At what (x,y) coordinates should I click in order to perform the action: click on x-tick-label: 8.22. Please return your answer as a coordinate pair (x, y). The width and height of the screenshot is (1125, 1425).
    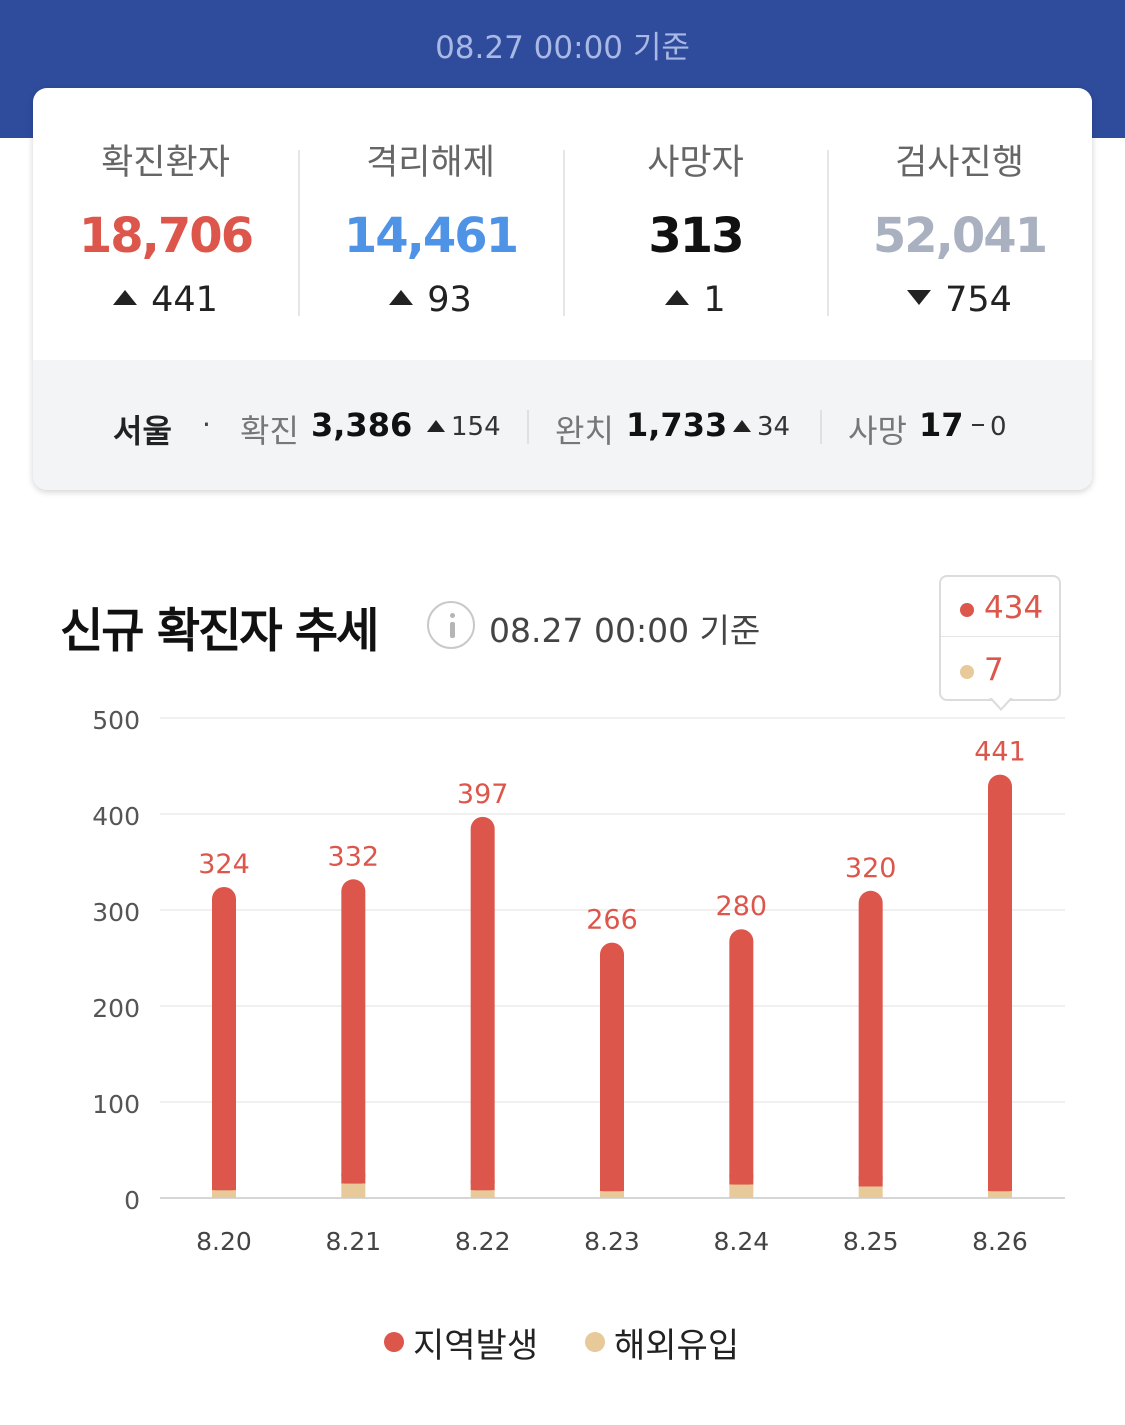
    Looking at the image, I should click on (483, 1241).